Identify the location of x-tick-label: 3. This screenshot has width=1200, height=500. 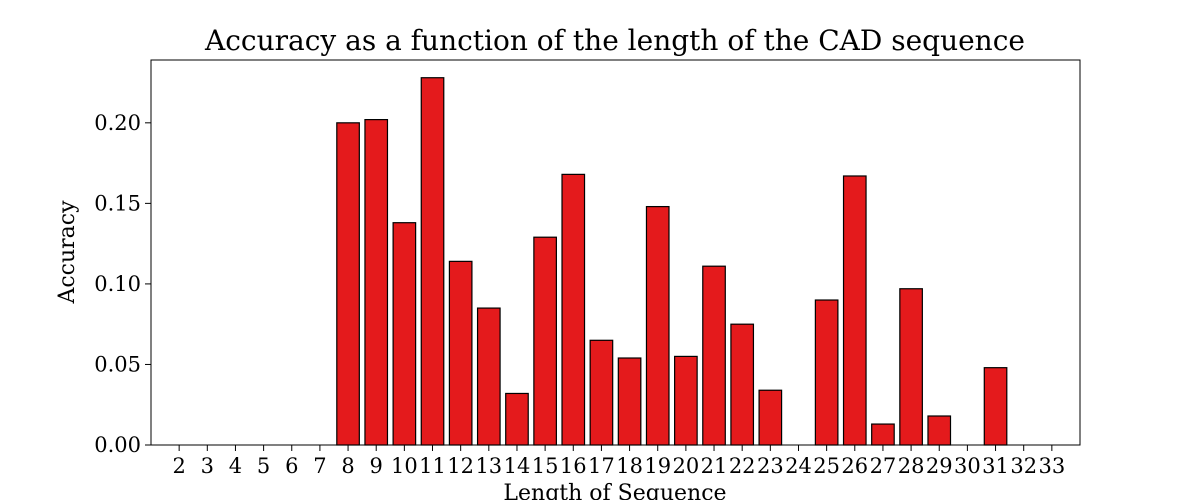
(207, 466).